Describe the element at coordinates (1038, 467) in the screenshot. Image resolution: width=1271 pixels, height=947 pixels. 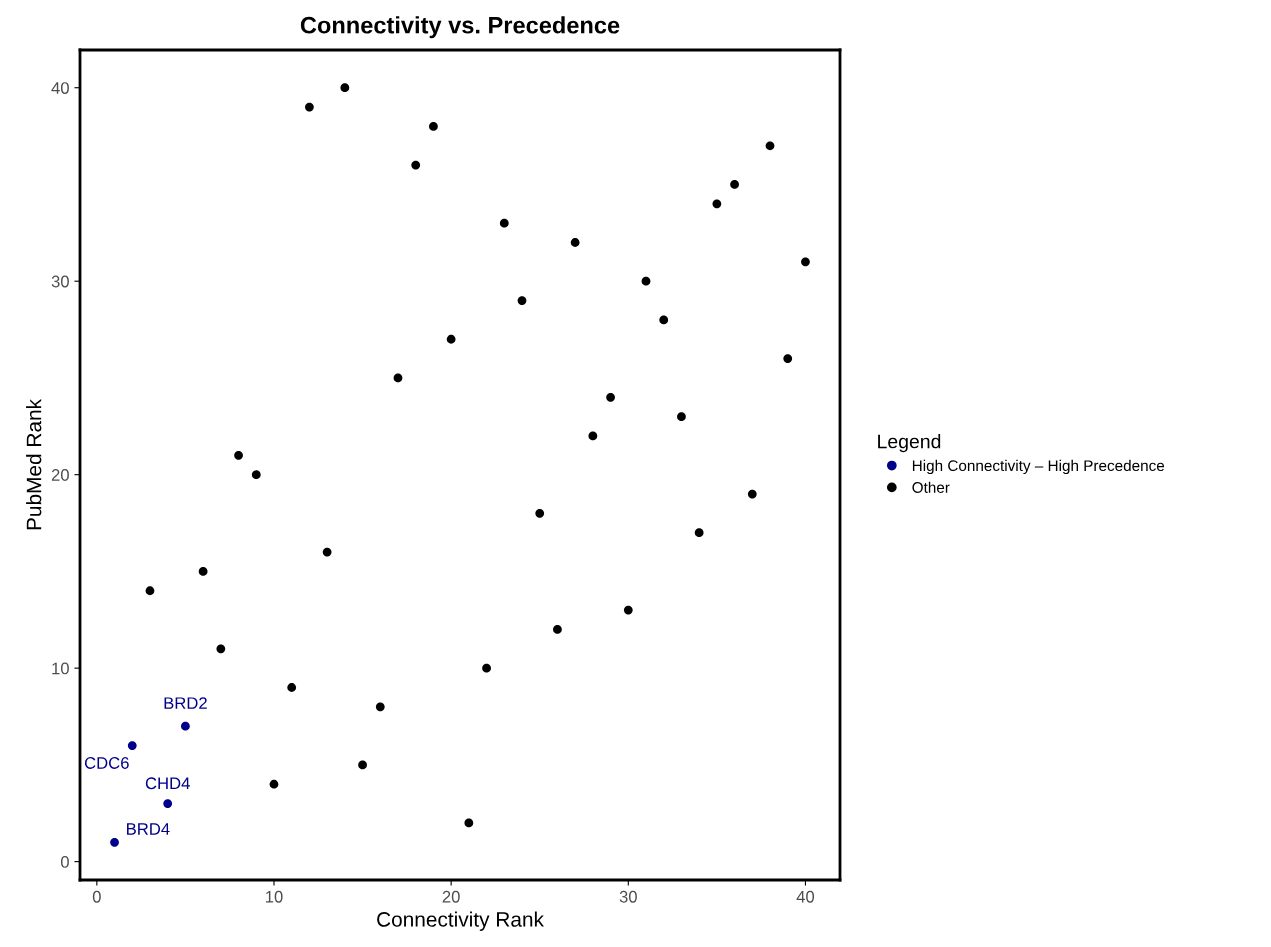
I see `legend-label: High Connectivity – High Precedence` at that location.